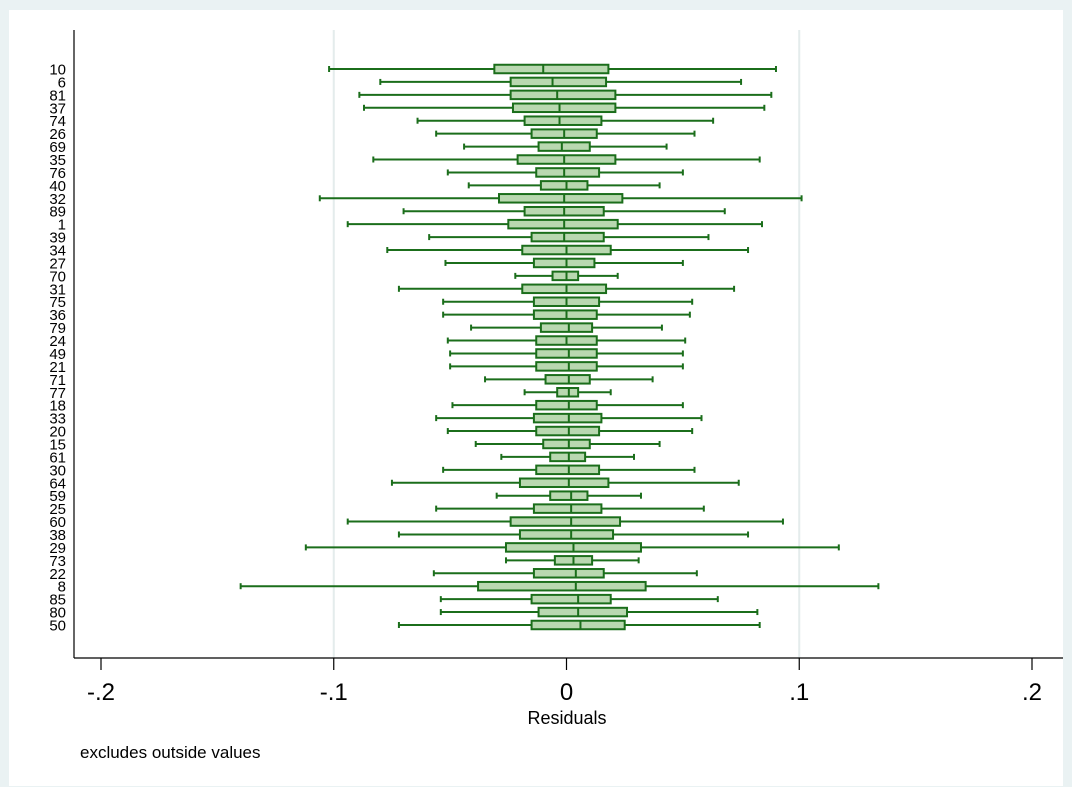 The image size is (1072, 792). I want to click on category-label: 85, so click(57, 600).